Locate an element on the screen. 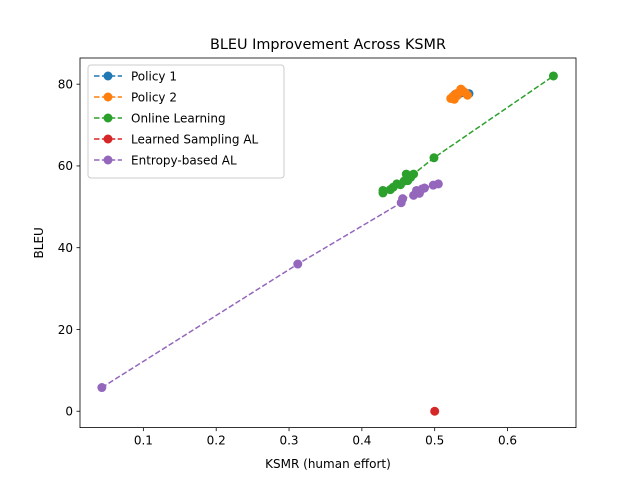 The height and width of the screenshot is (484, 640). series-online-learning is located at coordinates (468, 134).